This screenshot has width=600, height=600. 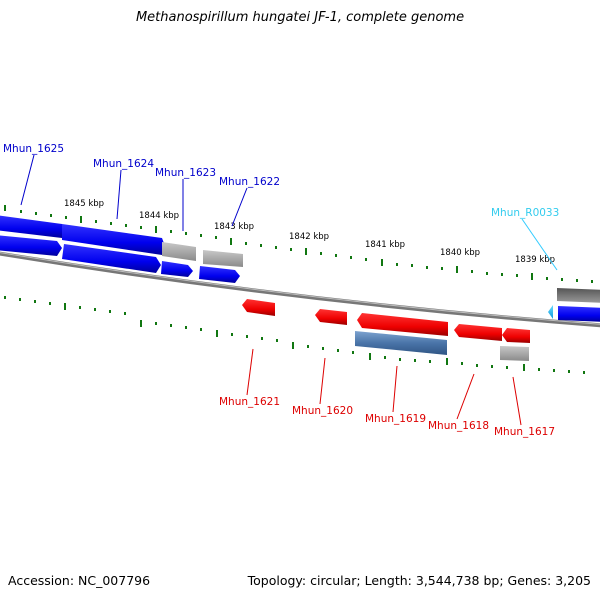 What do you see at coordinates (458, 426) in the screenshot?
I see `gene-label: Mhun_1618` at bounding box center [458, 426].